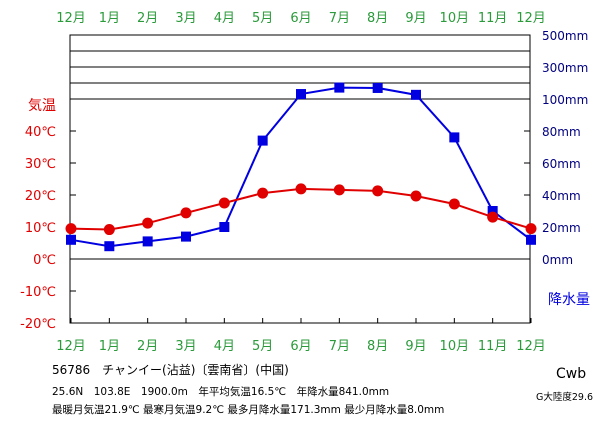  What do you see at coordinates (415, 18) in the screenshot?
I see `top-month-label: 9月` at bounding box center [415, 18].